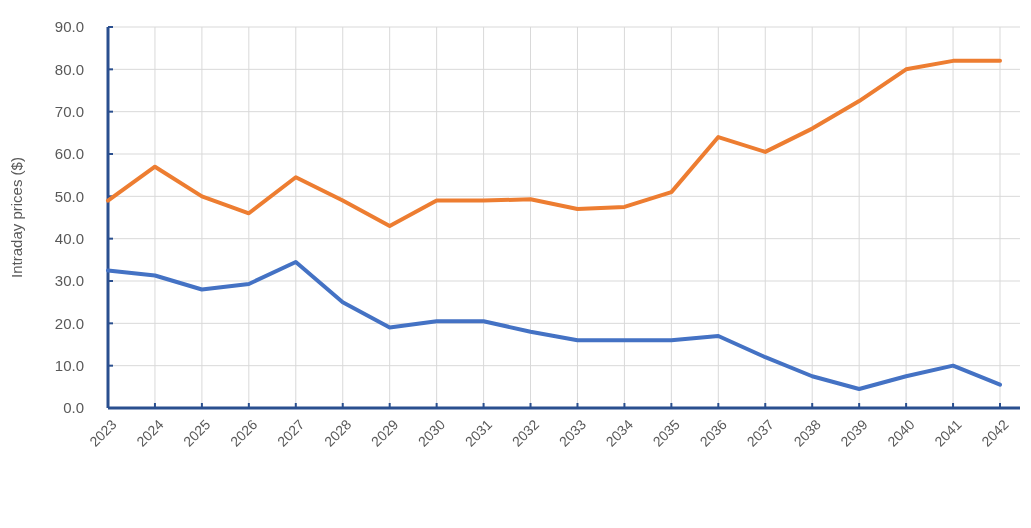 This screenshot has width=1031, height=528. What do you see at coordinates (69, 323) in the screenshot?
I see `y-tick-label: 20.0` at bounding box center [69, 323].